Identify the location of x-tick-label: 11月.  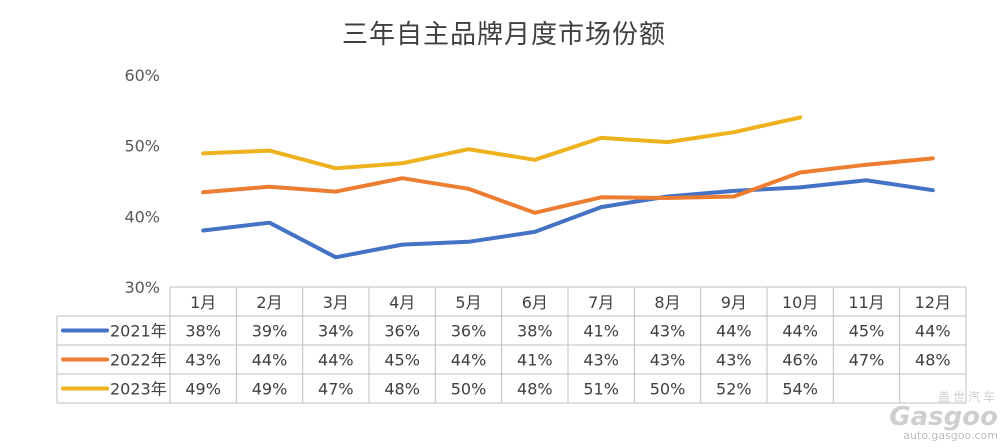
(866, 302).